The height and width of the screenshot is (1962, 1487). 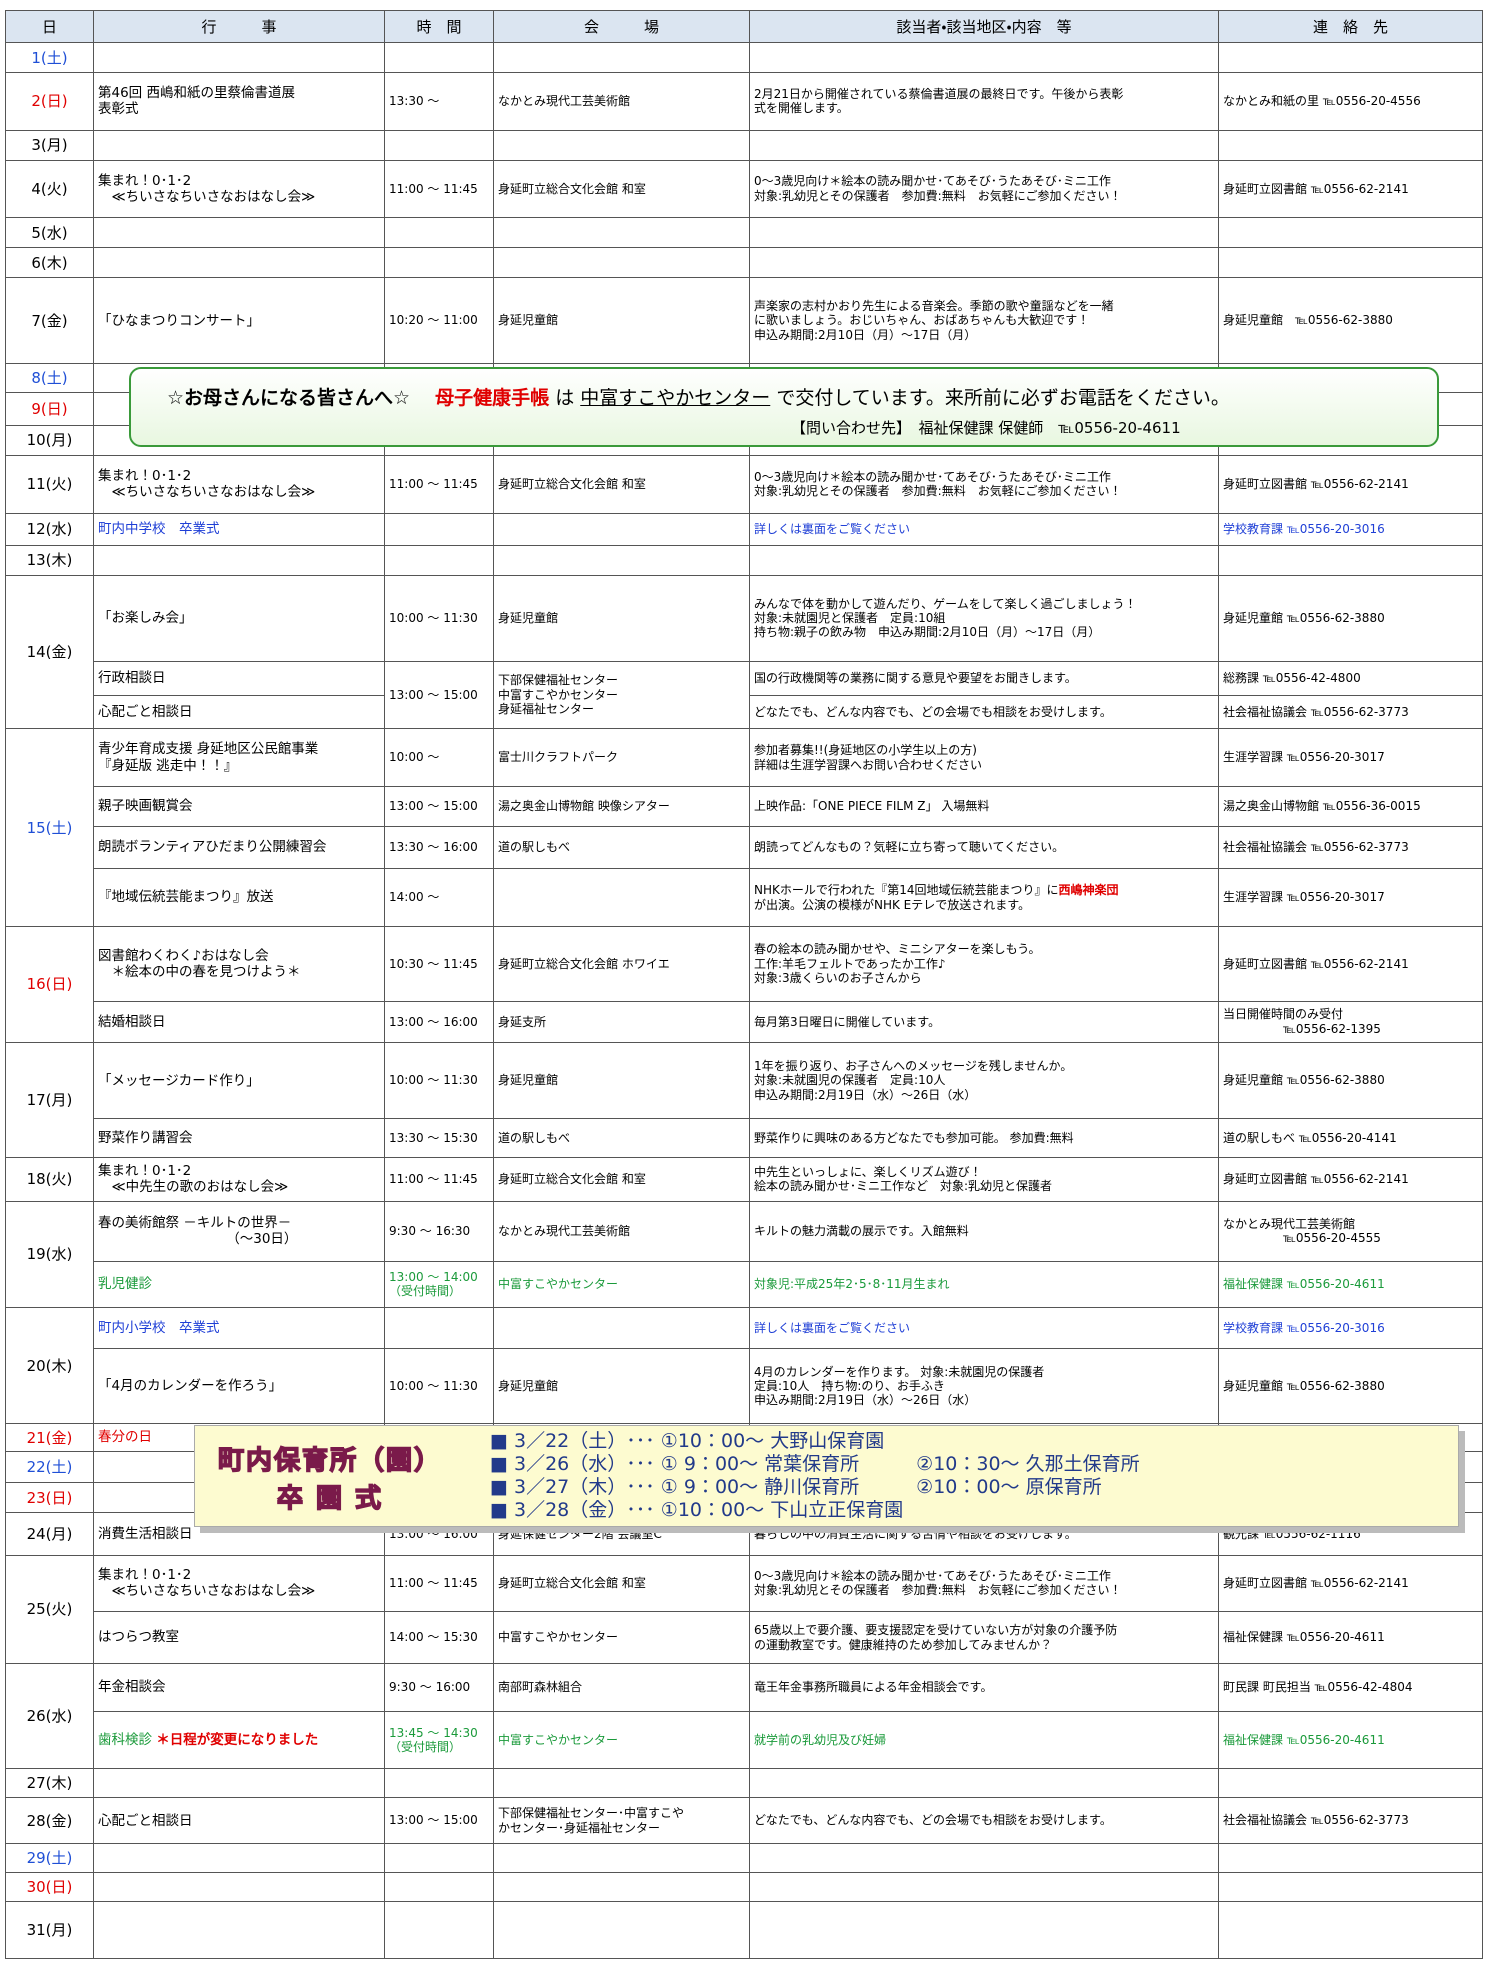 What do you see at coordinates (49, 652) in the screenshot?
I see `day-label: 14(金)` at bounding box center [49, 652].